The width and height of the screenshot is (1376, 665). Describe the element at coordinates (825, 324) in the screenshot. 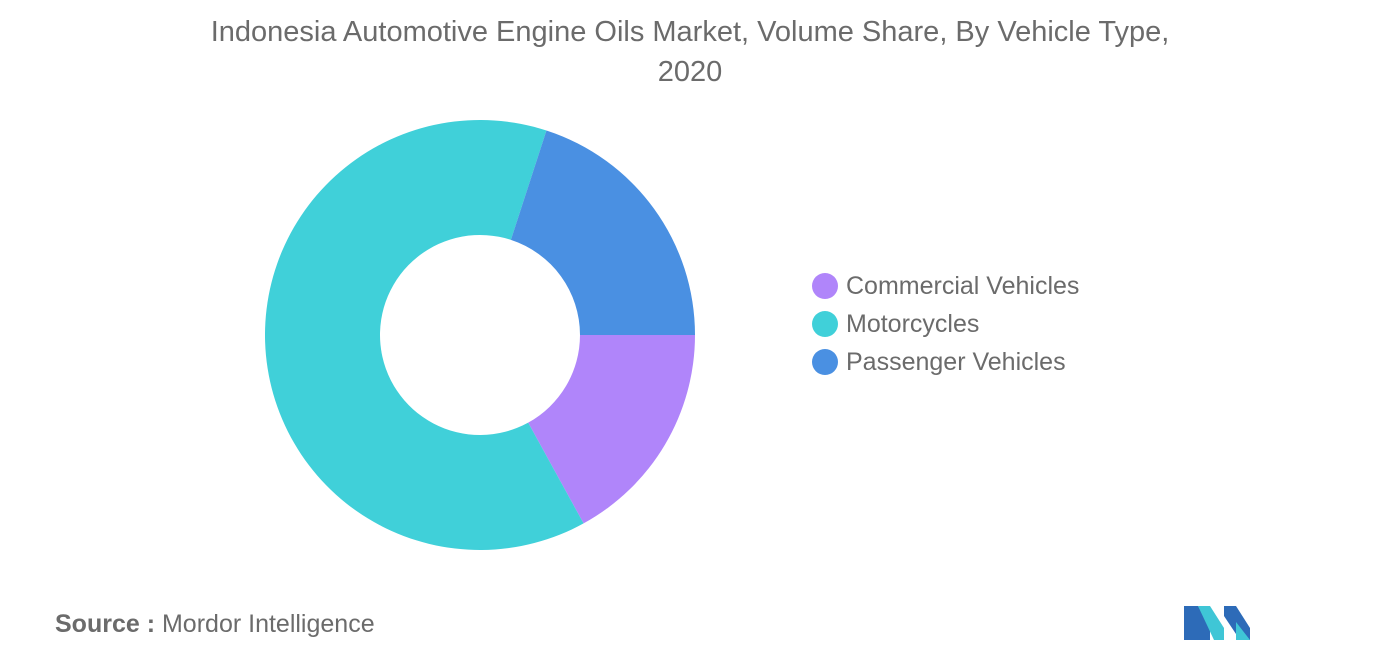

I see `legend-swatch-motorcycles` at that location.